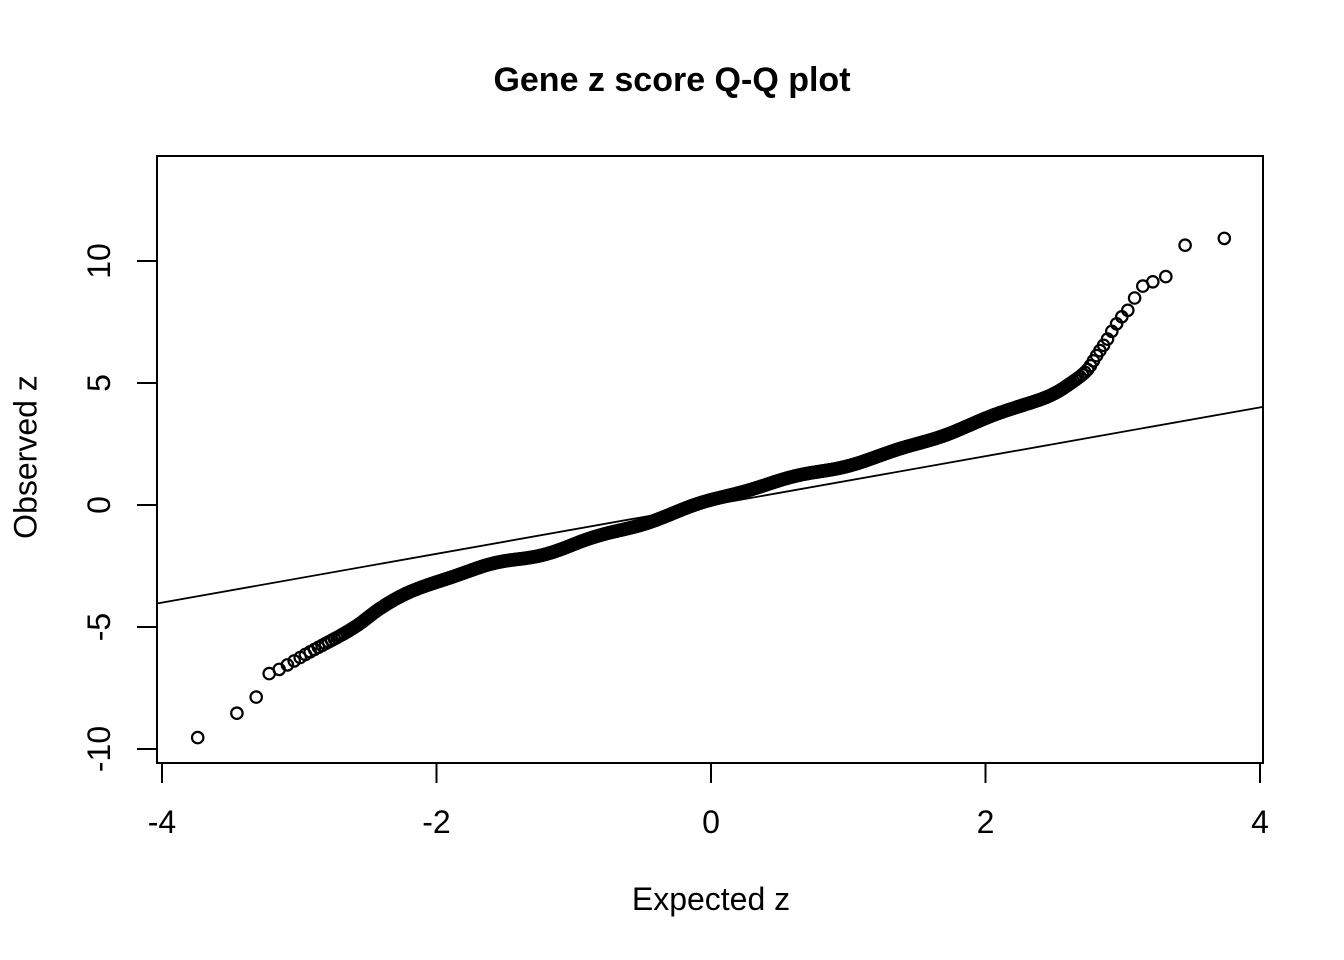 This screenshot has width=1344, height=960. I want to click on x-tick-label: 0, so click(711, 822).